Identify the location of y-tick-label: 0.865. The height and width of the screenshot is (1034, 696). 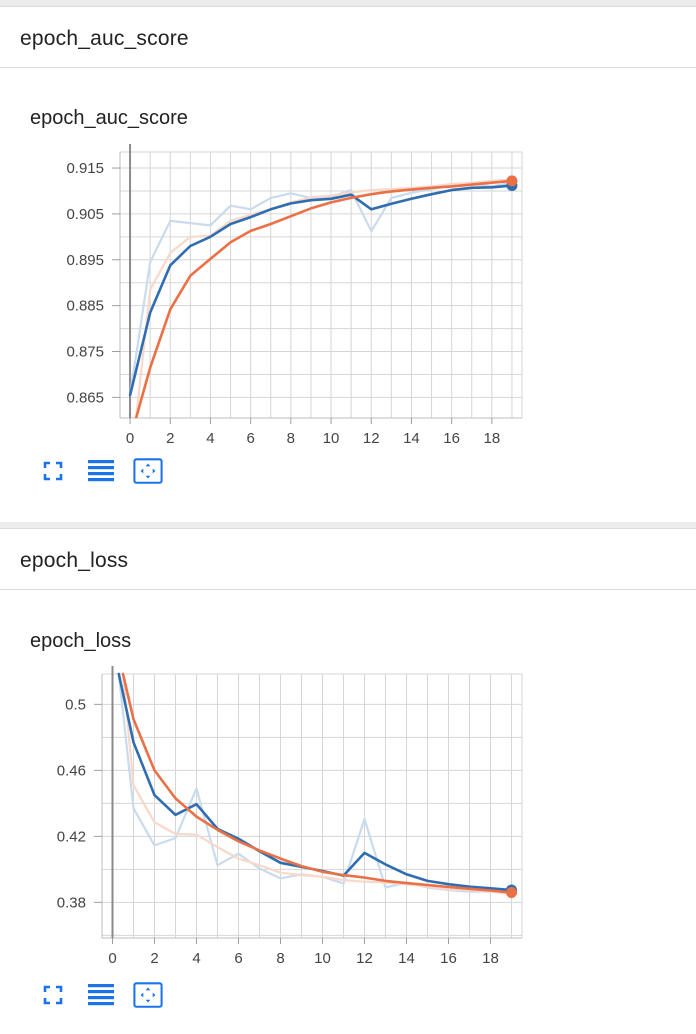
(85, 397).